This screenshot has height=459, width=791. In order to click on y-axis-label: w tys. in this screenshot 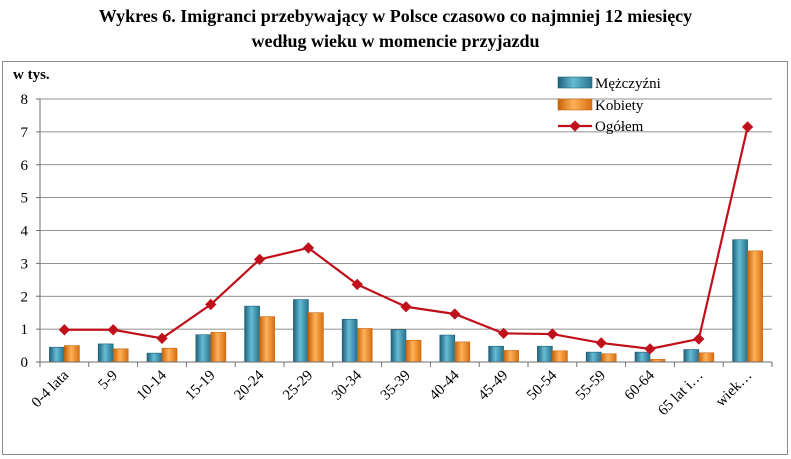, I will do `click(31, 75)`.